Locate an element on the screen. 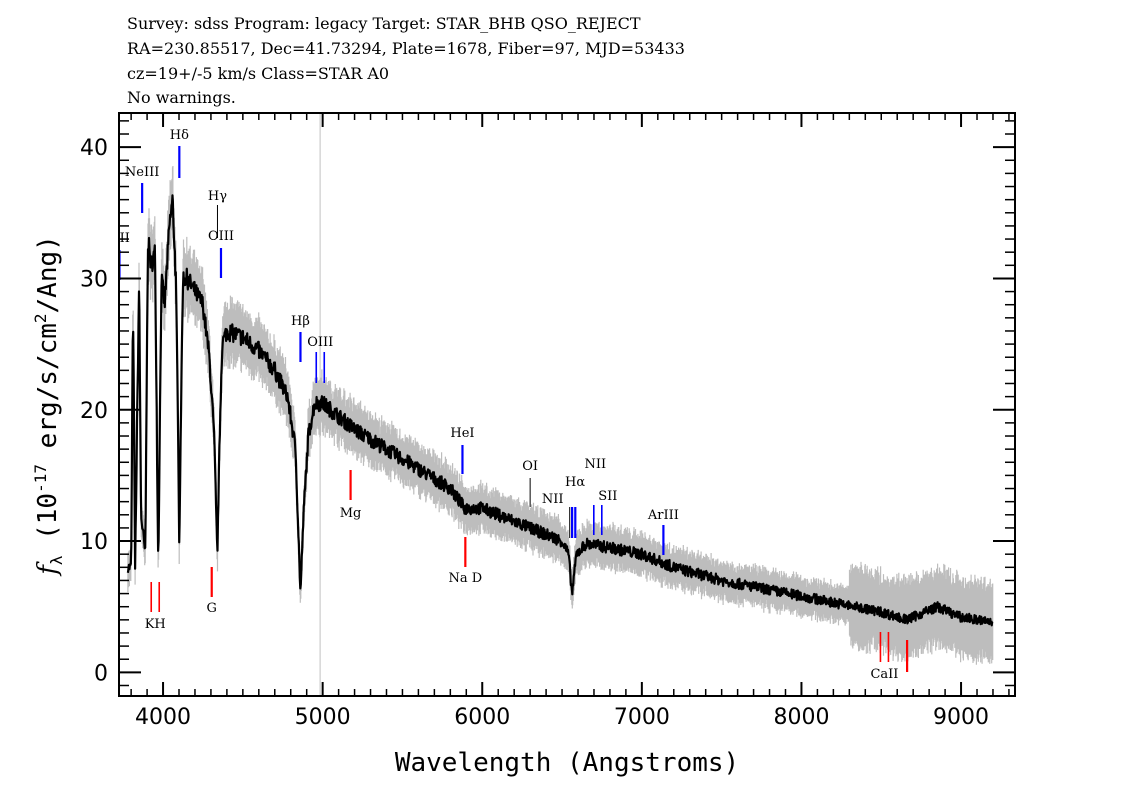  spectral-line-label: Mg is located at coordinates (351, 513).